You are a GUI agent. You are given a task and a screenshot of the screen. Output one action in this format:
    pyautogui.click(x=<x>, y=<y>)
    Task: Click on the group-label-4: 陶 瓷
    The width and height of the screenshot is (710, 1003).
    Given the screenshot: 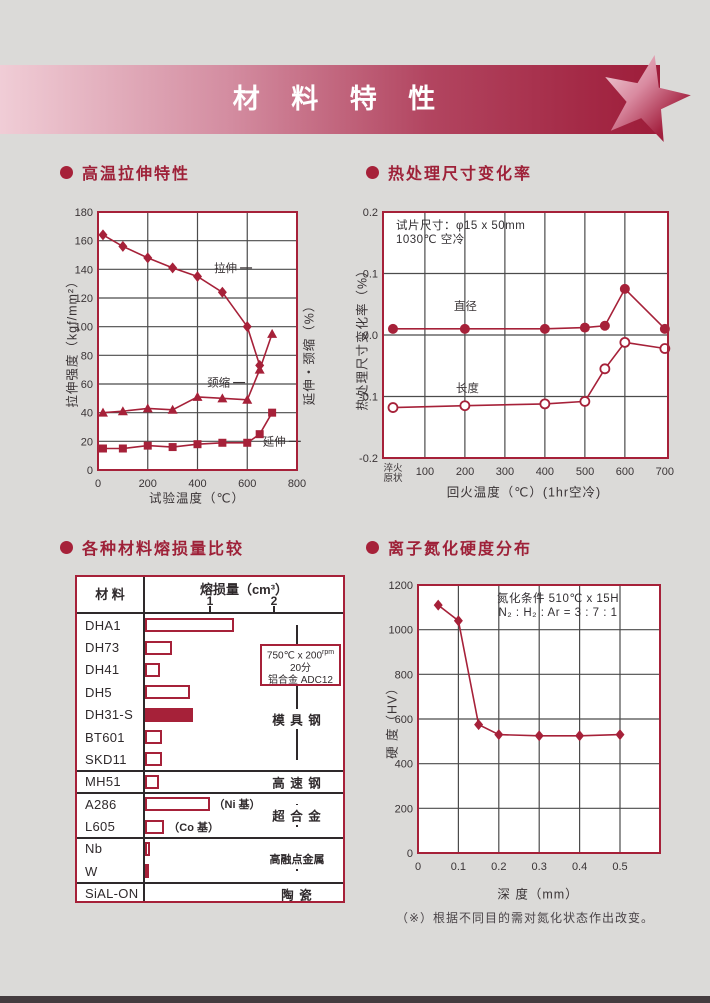 What is the action you would take?
    pyautogui.click(x=297, y=895)
    